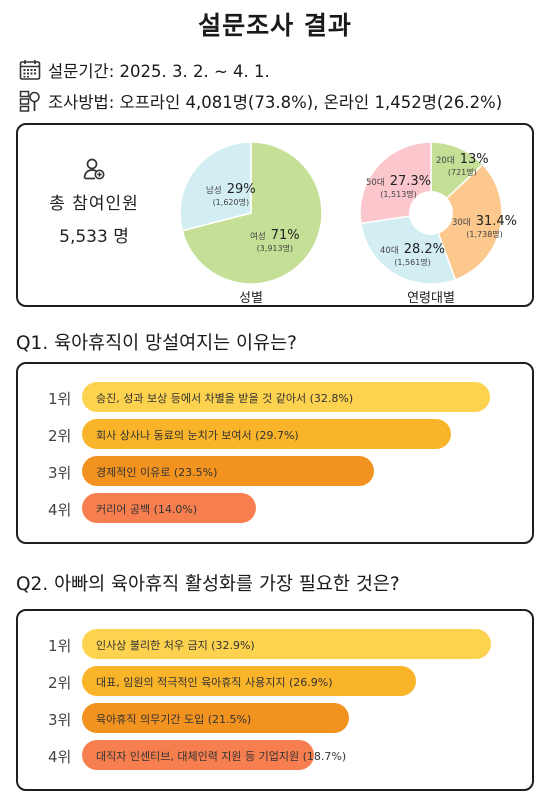  What do you see at coordinates (251, 298) in the screenshot?
I see `gender-chart-title: 성별` at bounding box center [251, 298].